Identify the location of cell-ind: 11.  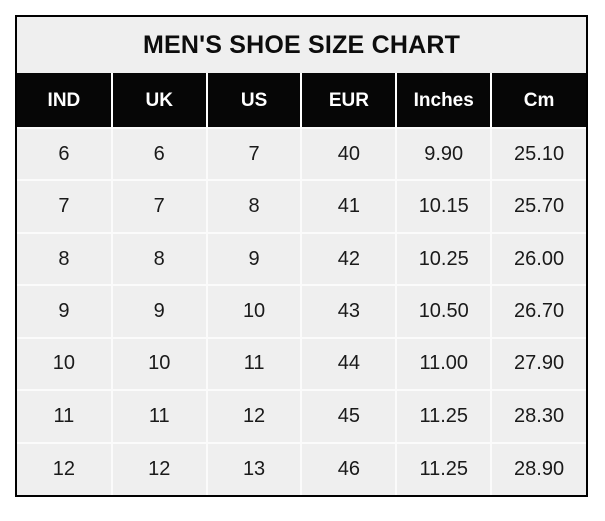
(64, 416).